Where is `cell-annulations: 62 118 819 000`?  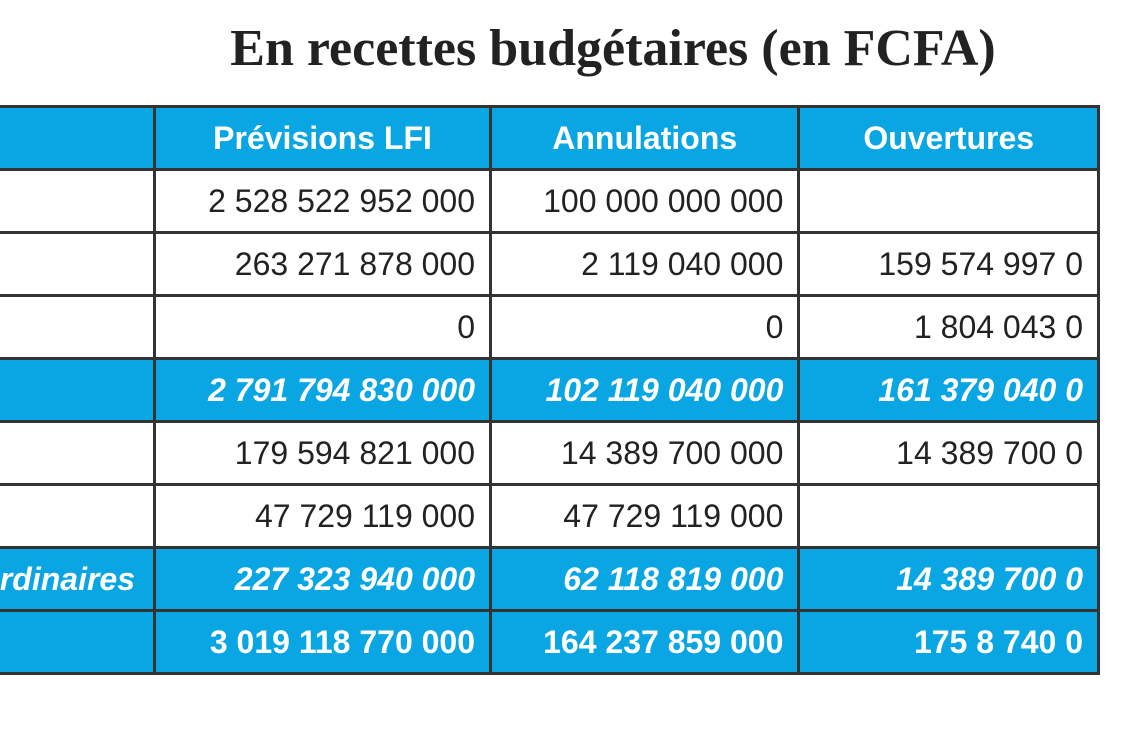 cell-annulations: 62 118 819 000 is located at coordinates (645, 579).